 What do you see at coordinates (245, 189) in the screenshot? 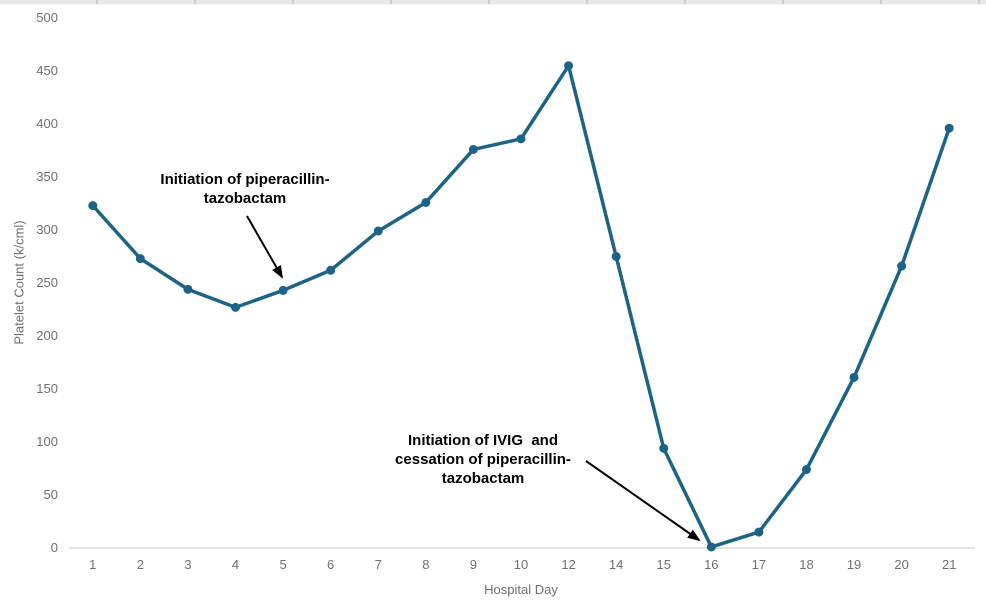
I see `annotation-piperacillin-initiation: Initiation of piperacillin- tazobactam` at bounding box center [245, 189].